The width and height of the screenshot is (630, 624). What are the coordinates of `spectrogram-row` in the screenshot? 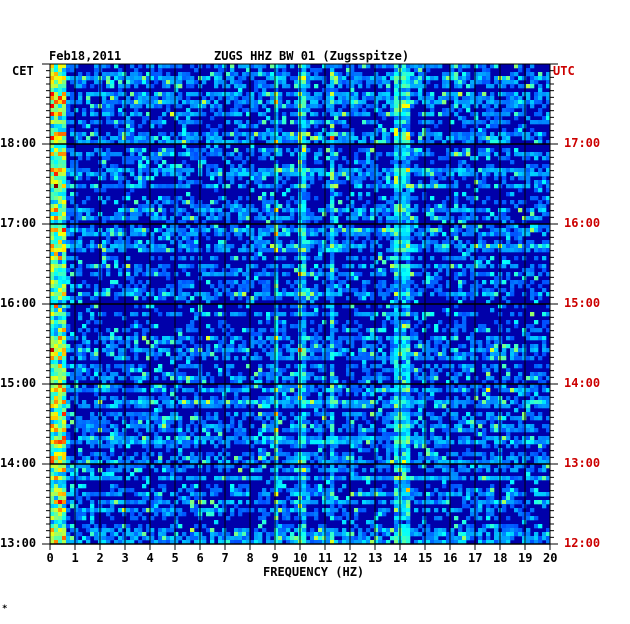 It's located at (230, 146).